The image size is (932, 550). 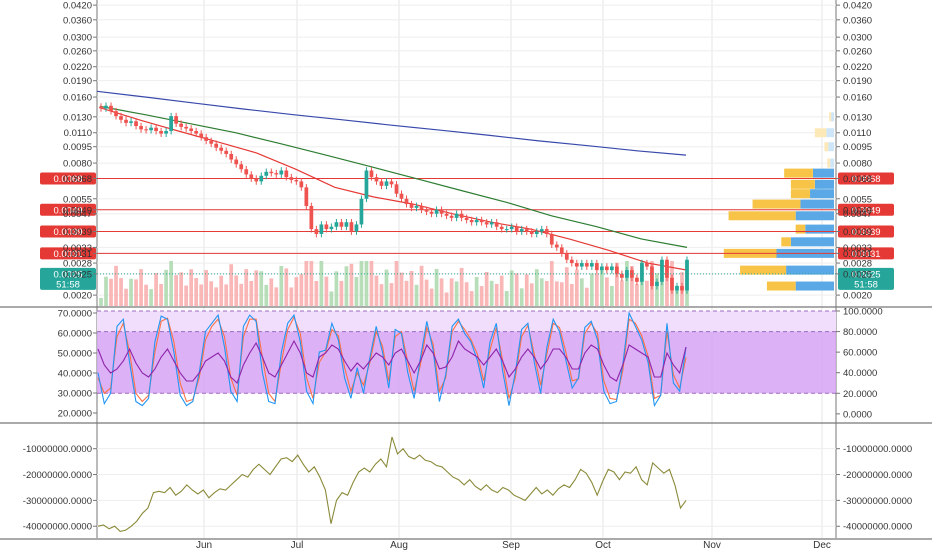 What do you see at coordinates (466, 359) in the screenshot?
I see `oscillator-panel` at bounding box center [466, 359].